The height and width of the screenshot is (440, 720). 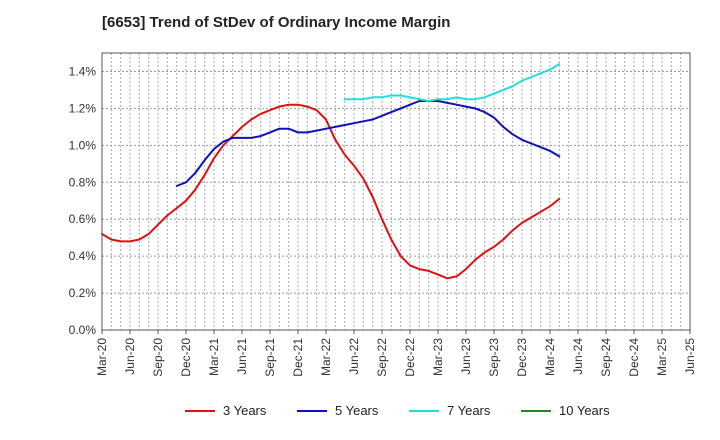 What do you see at coordinates (438, 357) in the screenshot?
I see `x-tick-label: Mar-23` at bounding box center [438, 357].